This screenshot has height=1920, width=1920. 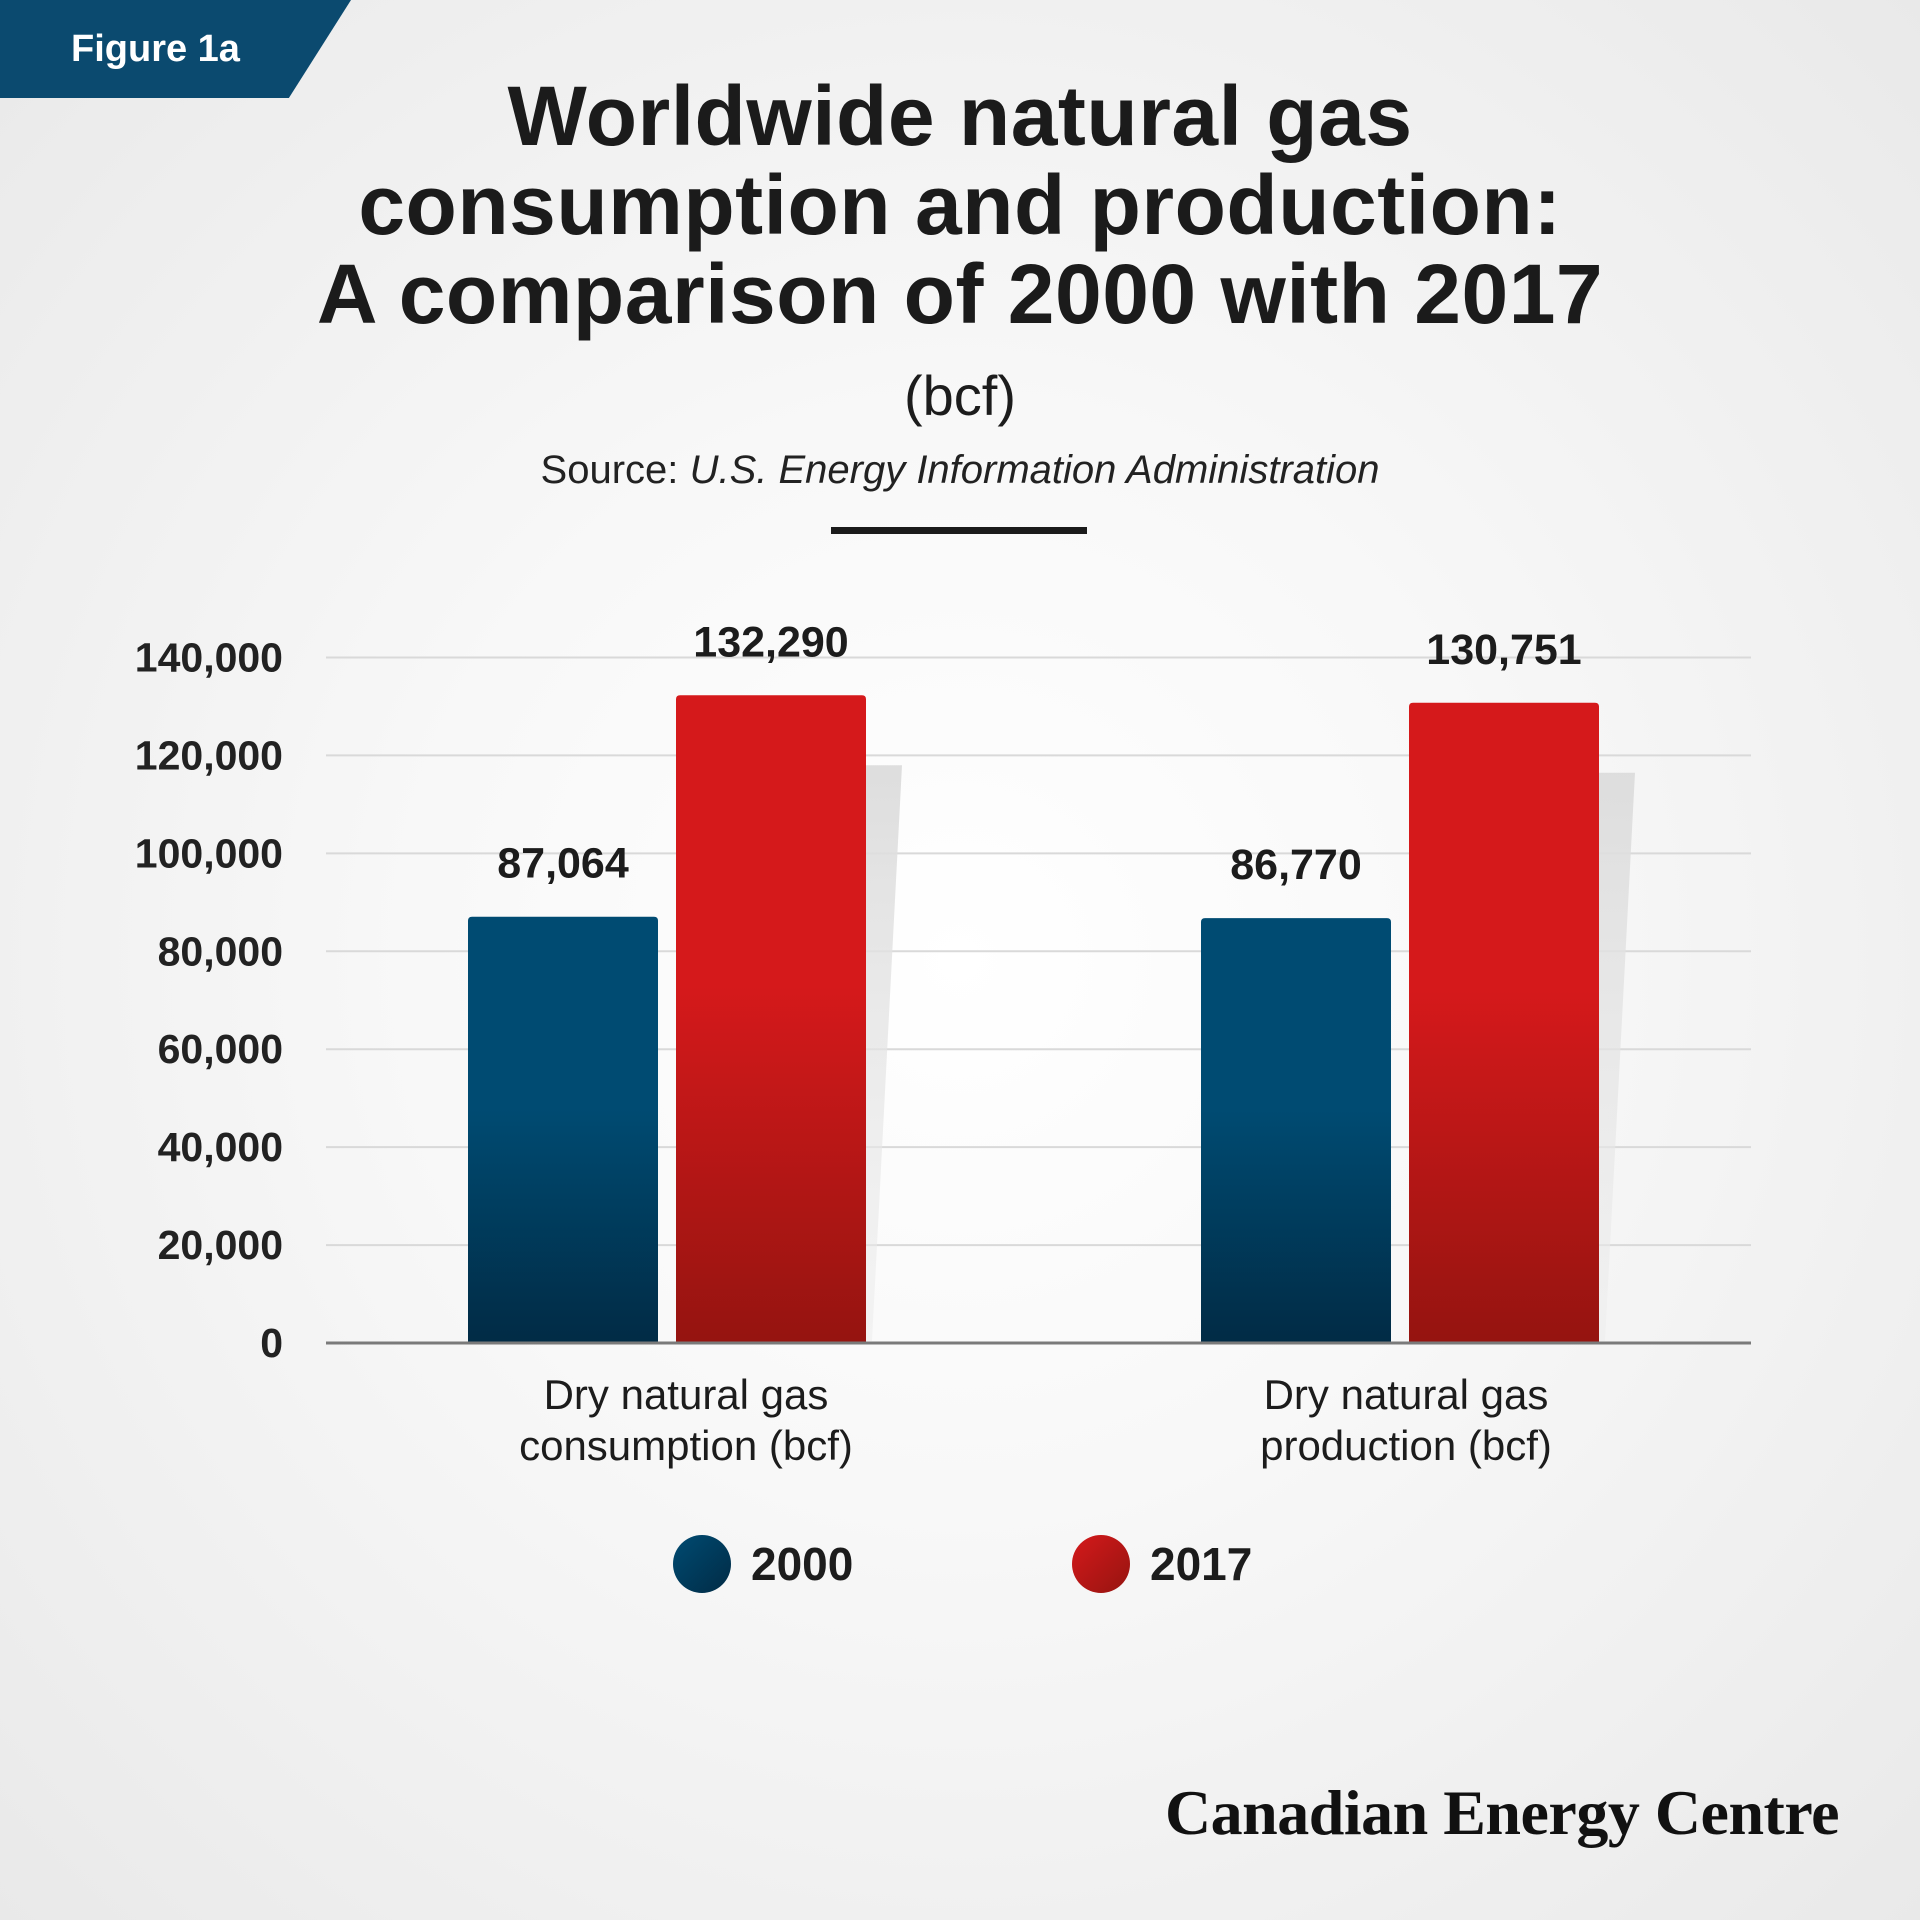 I want to click on x-category-label: Dry natural gas consumption (bcf), so click(x=686, y=1420).